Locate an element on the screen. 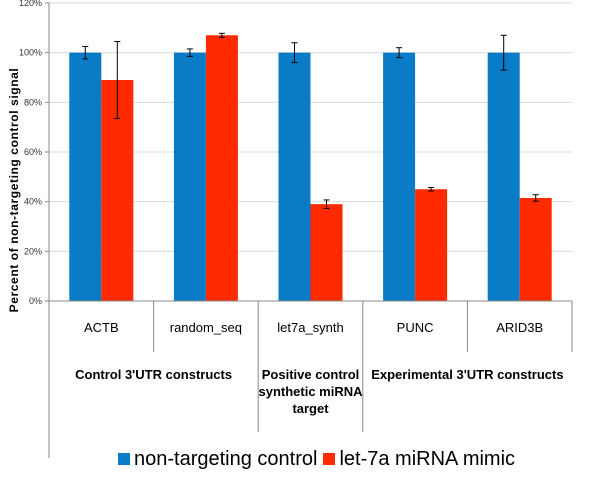  bar-let7a-let7a_synth is located at coordinates (326, 252).